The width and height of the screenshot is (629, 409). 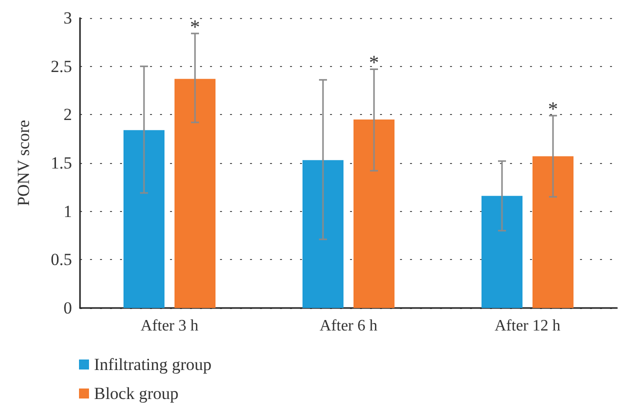 I want to click on y-tick-label: 2, so click(x=68, y=114).